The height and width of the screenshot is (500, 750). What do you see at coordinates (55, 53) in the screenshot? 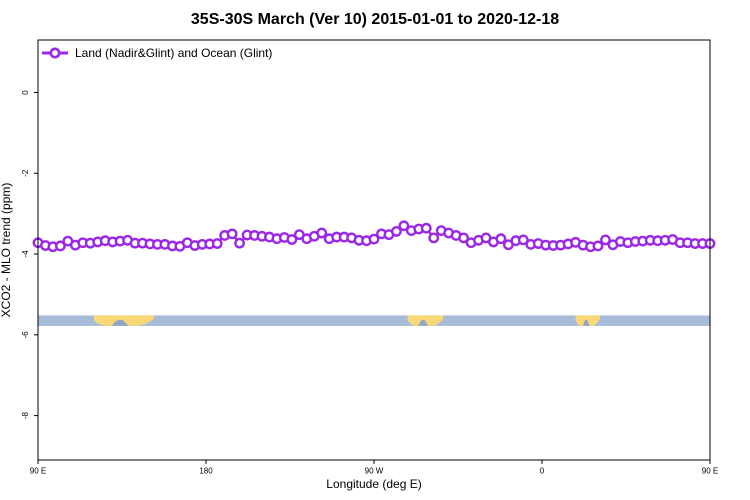
I see `legend-marker` at bounding box center [55, 53].